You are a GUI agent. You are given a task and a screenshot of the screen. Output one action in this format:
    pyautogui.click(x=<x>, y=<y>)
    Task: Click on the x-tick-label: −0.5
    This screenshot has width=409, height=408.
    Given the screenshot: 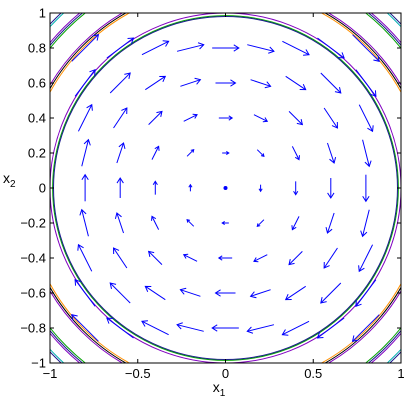 What is the action you would take?
    pyautogui.click(x=138, y=373)
    